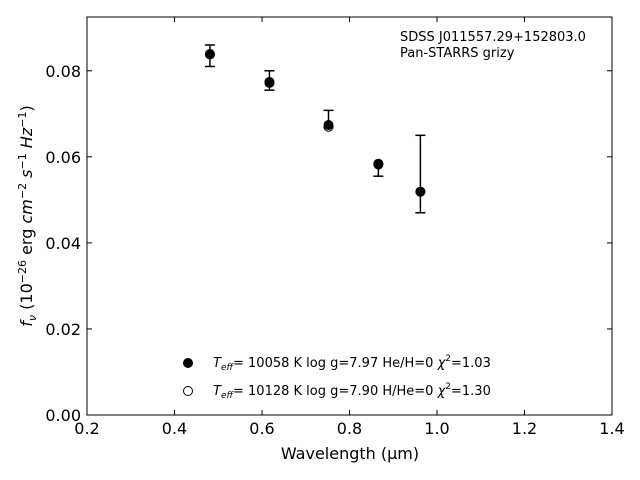 The width and height of the screenshot is (640, 480). Describe the element at coordinates (261, 428) in the screenshot. I see `x-tick-label: 0.6` at that location.